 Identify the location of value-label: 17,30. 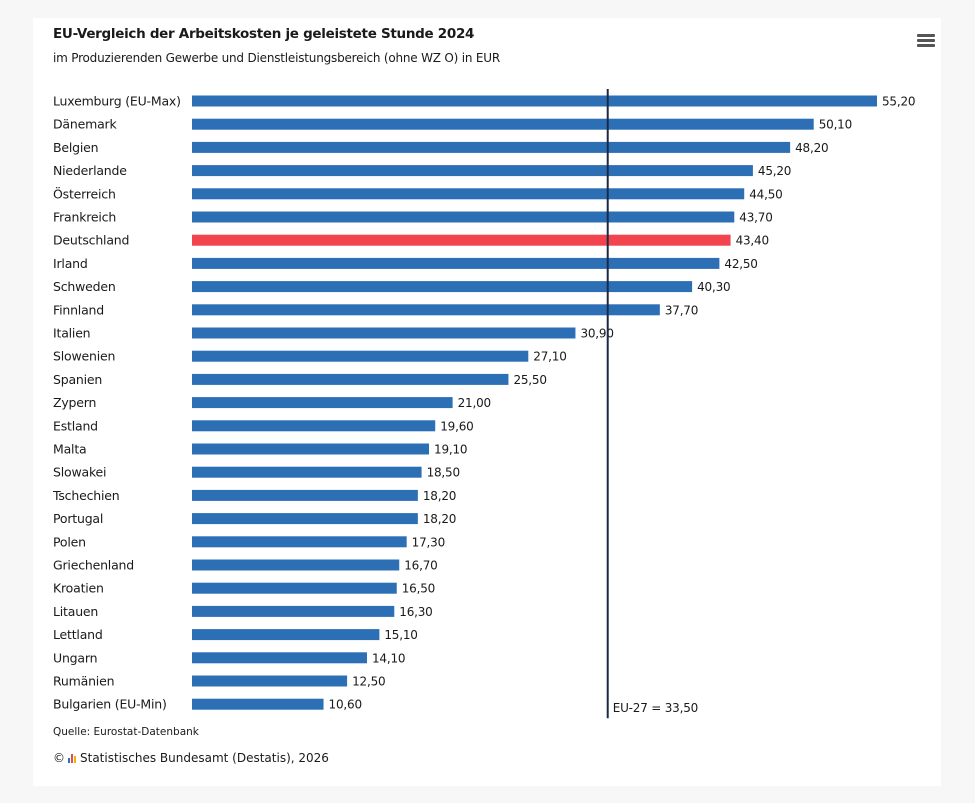
(428, 542).